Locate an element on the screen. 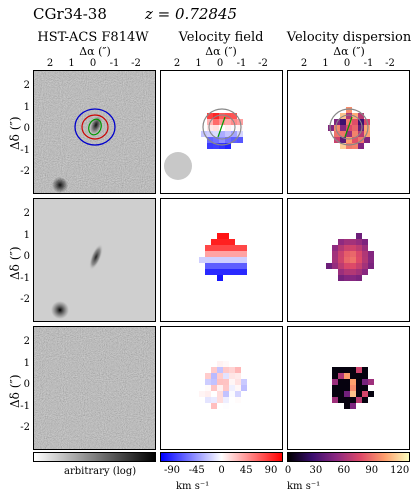 This screenshot has width=415, height=497. hst-residual-row3 is located at coordinates (94, 388).